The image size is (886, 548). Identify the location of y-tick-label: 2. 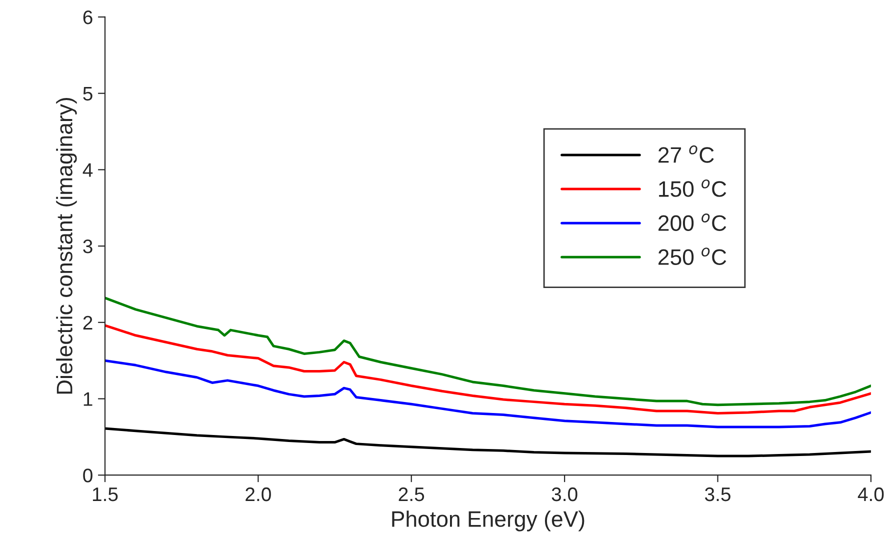
(87, 323).